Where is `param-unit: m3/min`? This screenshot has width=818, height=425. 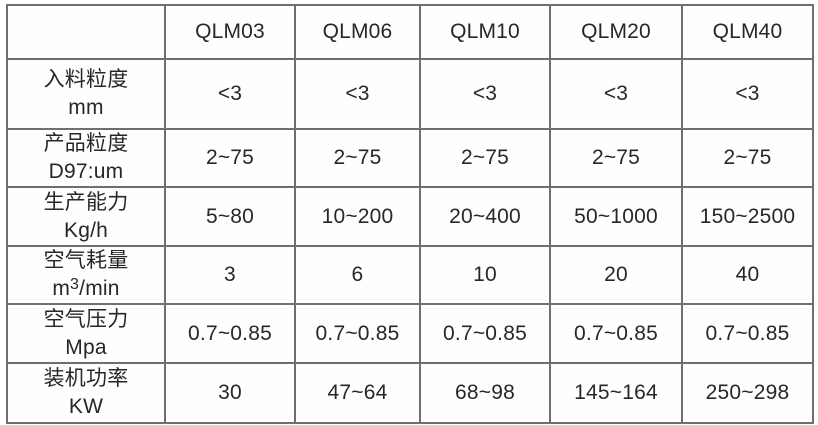 param-unit: m3/min is located at coordinates (86, 289).